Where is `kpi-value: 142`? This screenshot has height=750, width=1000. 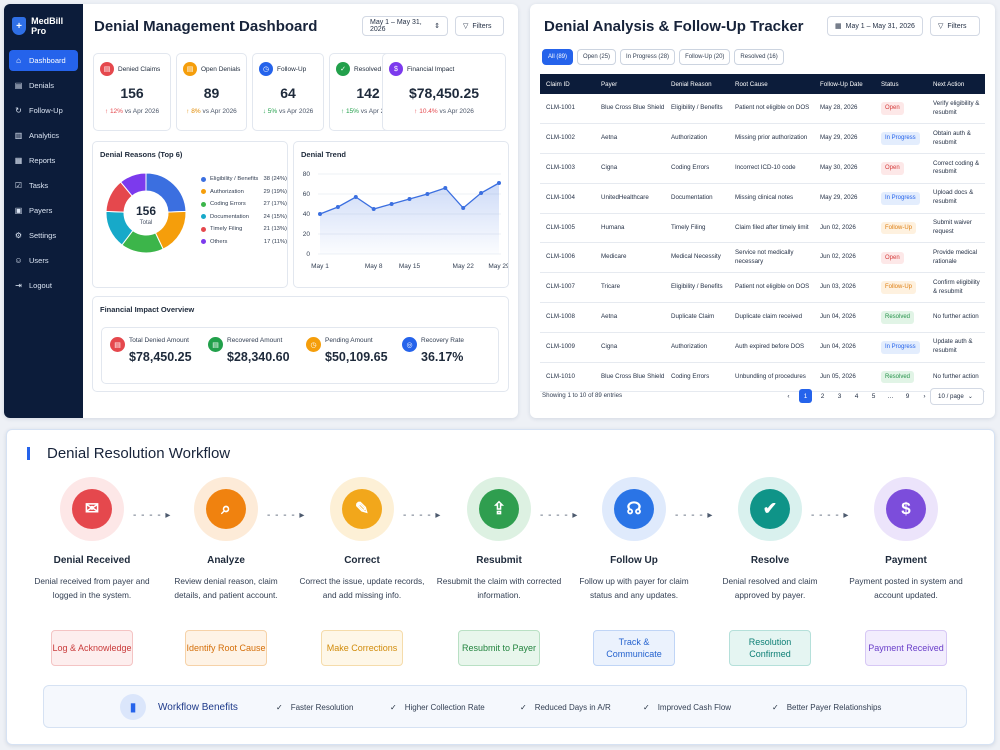 kpi-value: 142 is located at coordinates (368, 93).